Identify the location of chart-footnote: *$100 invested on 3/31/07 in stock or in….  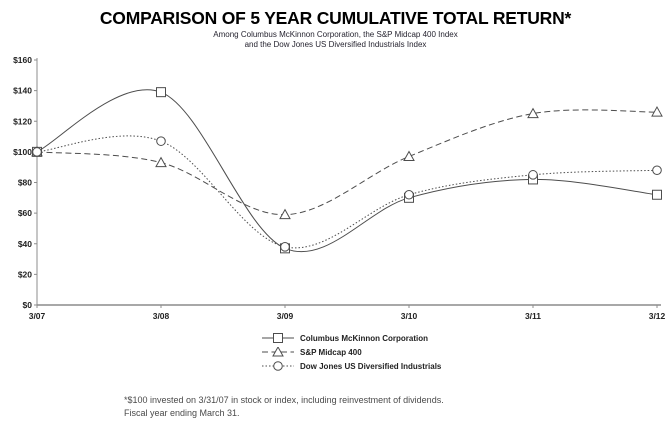
(284, 407).